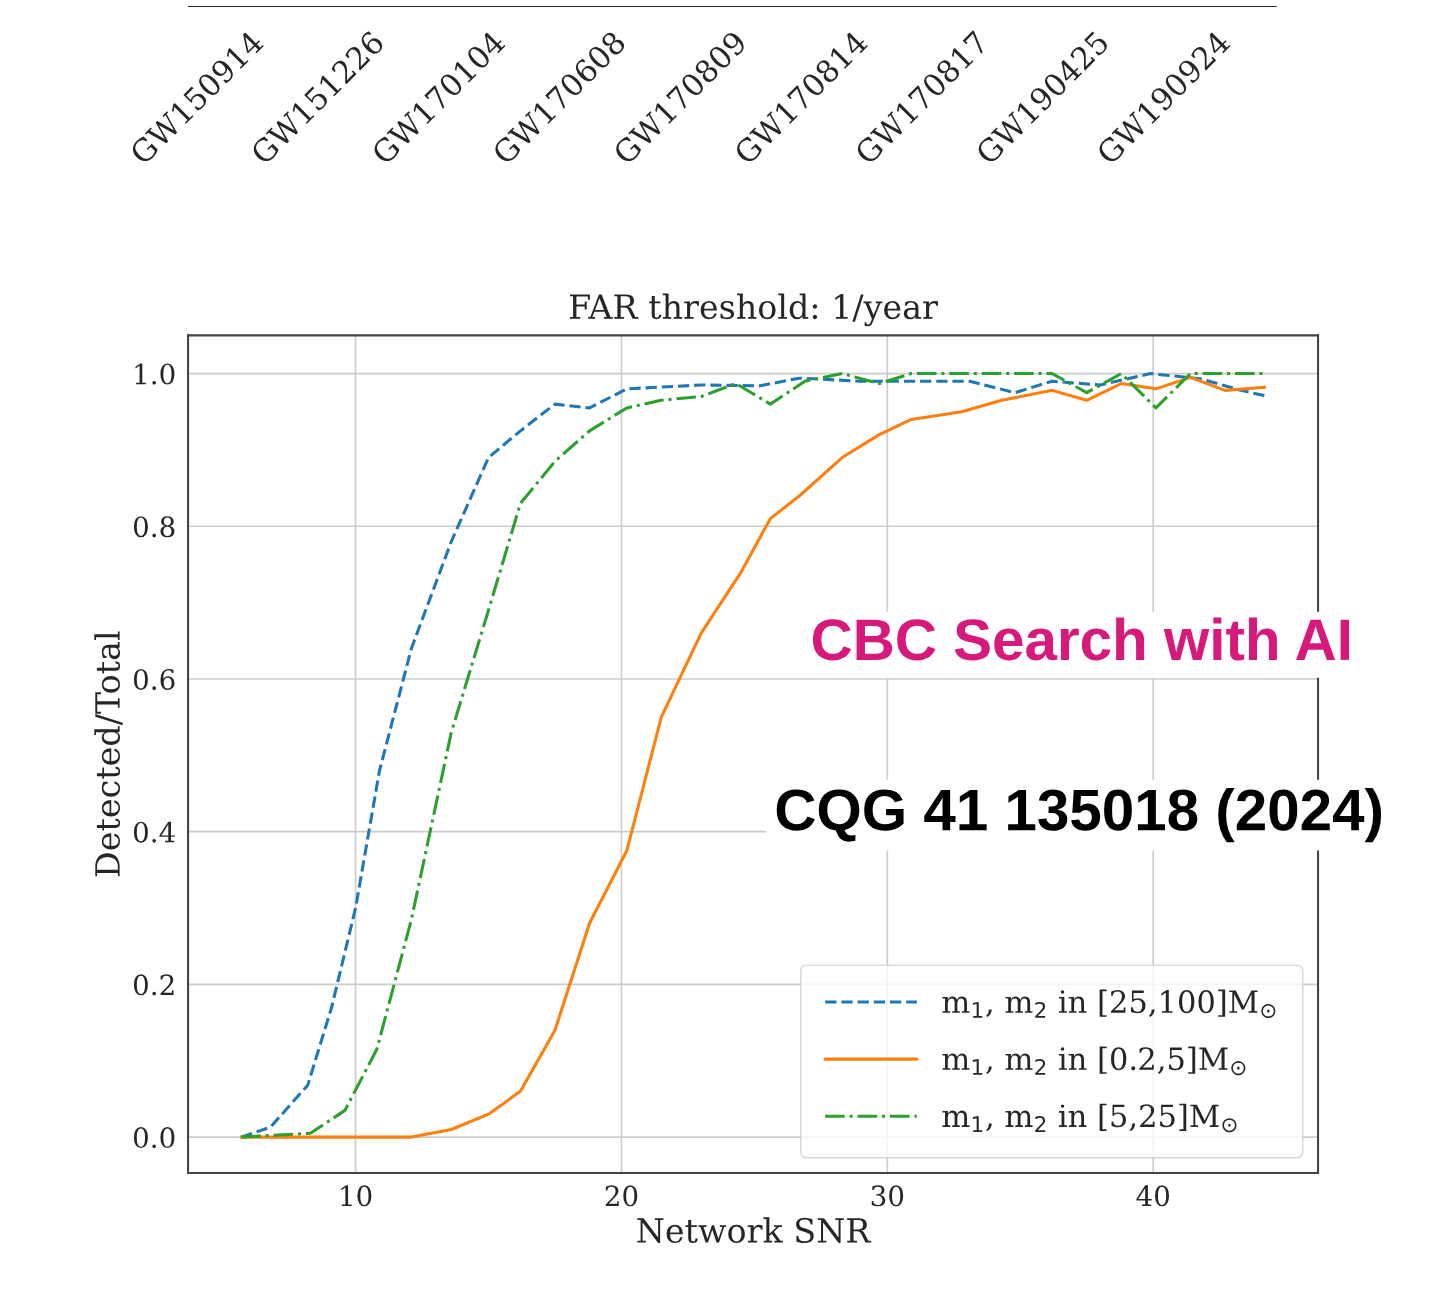 Image resolution: width=1450 pixels, height=1300 pixels. I want to click on x-tick-label: 40, so click(1153, 1196).